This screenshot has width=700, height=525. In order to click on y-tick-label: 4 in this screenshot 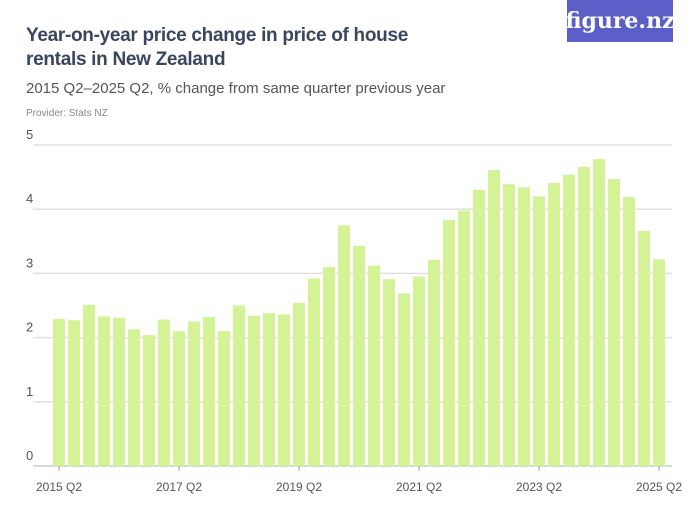, I will do `click(29, 198)`.